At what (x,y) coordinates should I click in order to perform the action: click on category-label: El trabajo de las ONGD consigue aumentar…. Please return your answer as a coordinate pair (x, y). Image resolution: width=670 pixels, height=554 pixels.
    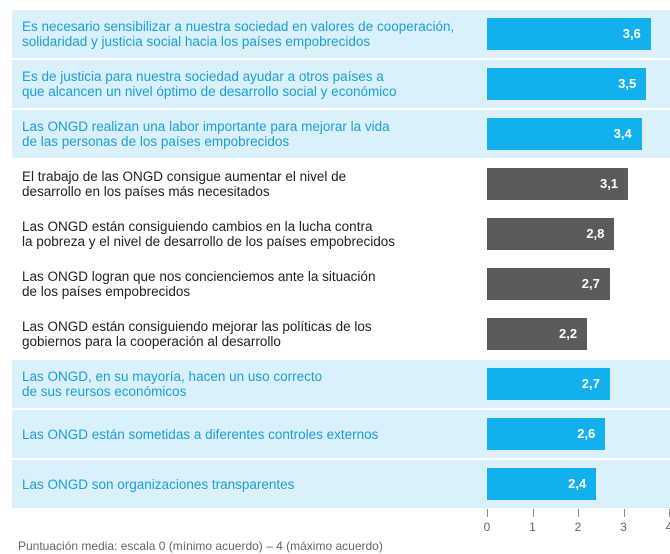
    Looking at the image, I should click on (184, 184).